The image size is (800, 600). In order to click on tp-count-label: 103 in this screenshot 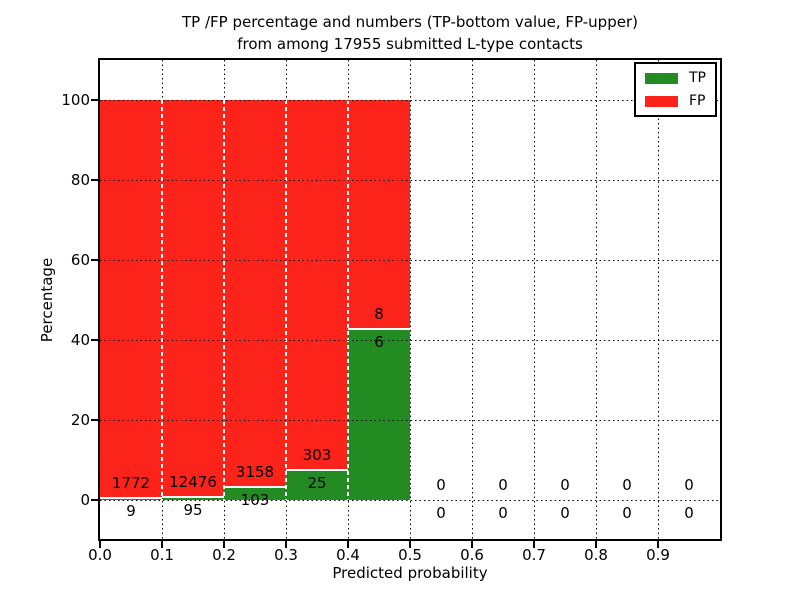, I will do `click(255, 500)`.